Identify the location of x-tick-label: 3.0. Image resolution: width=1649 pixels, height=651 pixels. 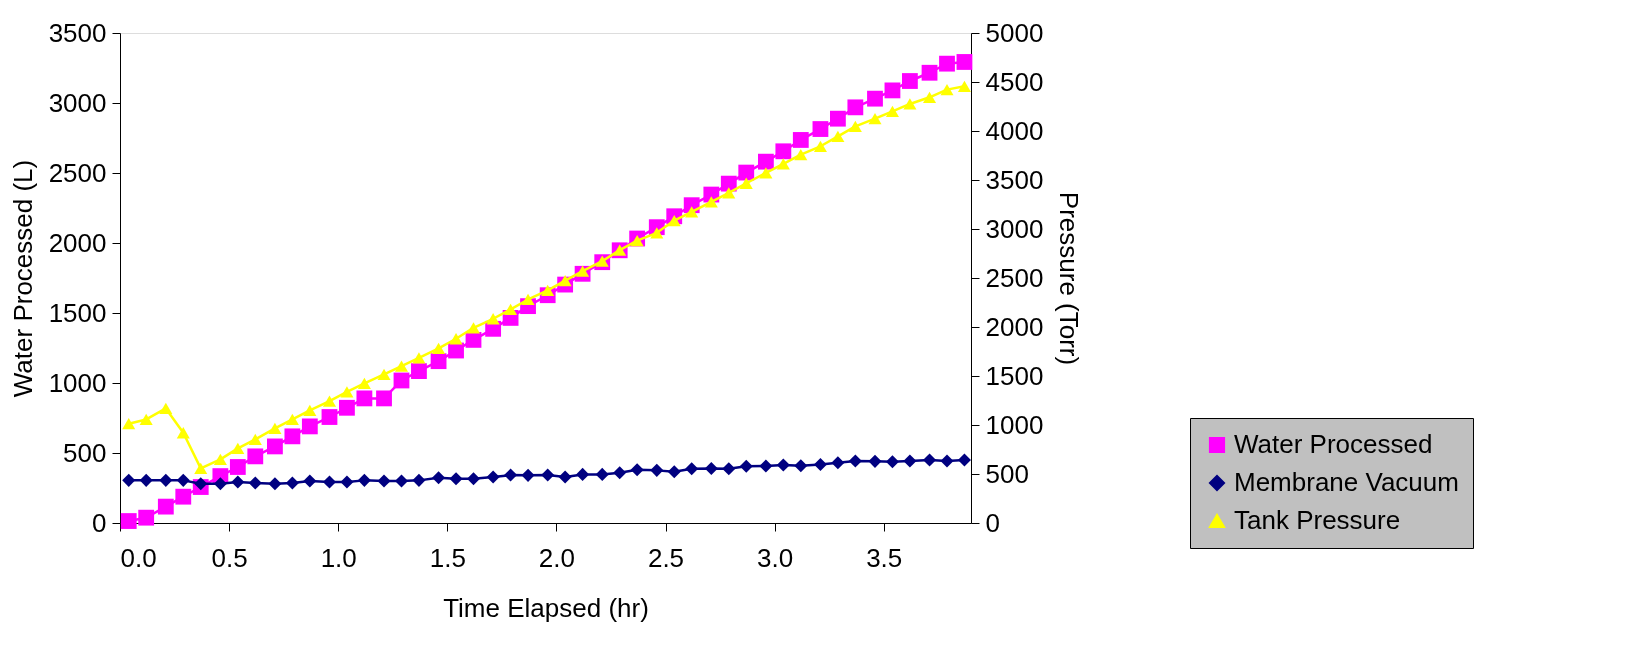
(775, 557).